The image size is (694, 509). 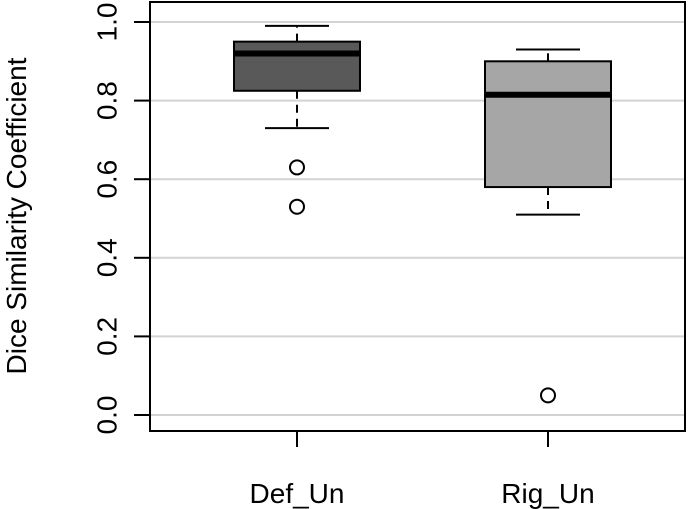 What do you see at coordinates (297, 119) in the screenshot?
I see `box-def-un` at bounding box center [297, 119].